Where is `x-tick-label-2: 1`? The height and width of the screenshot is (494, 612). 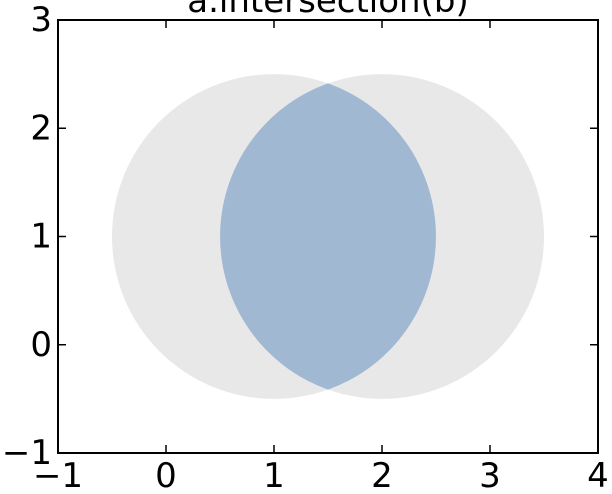
x-tick-label-2: 1 is located at coordinates (274, 475).